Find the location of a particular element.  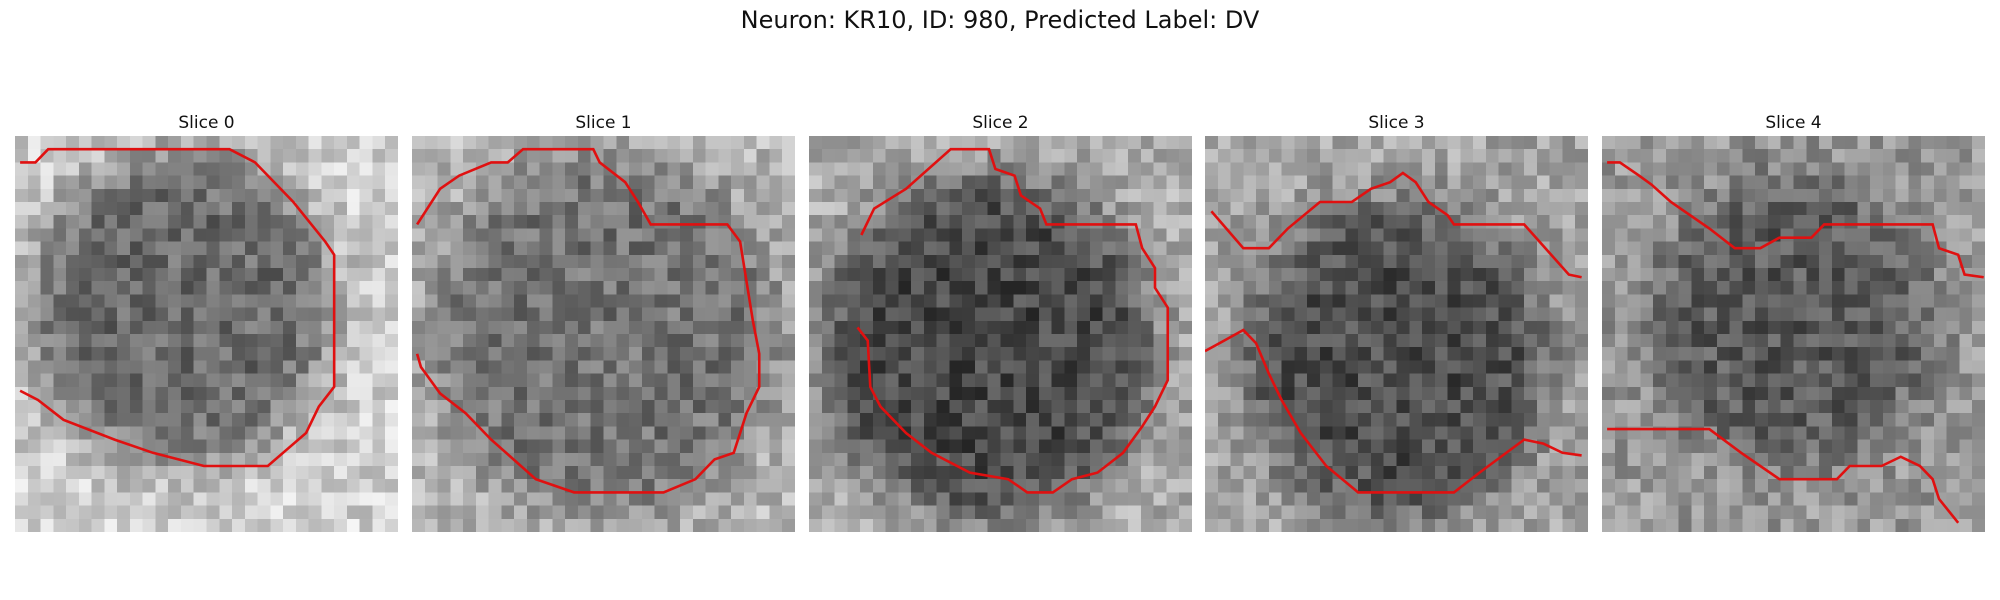

slice-panel: Slice 4 is located at coordinates (1793, 321).